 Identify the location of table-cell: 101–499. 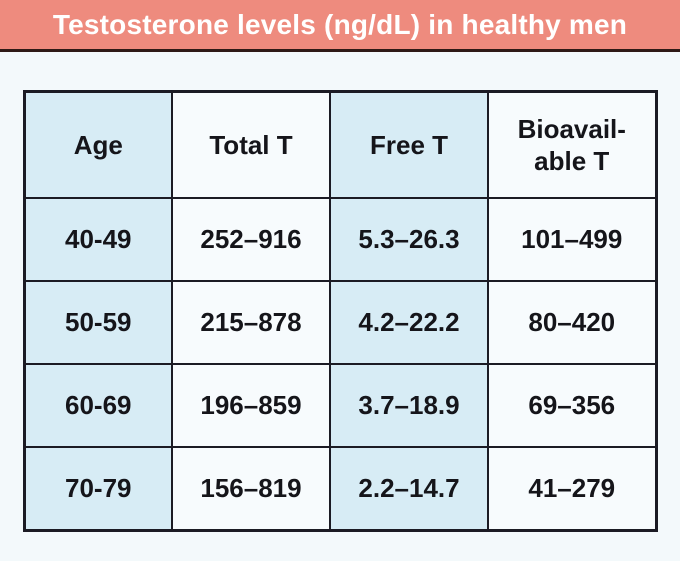
(572, 239).